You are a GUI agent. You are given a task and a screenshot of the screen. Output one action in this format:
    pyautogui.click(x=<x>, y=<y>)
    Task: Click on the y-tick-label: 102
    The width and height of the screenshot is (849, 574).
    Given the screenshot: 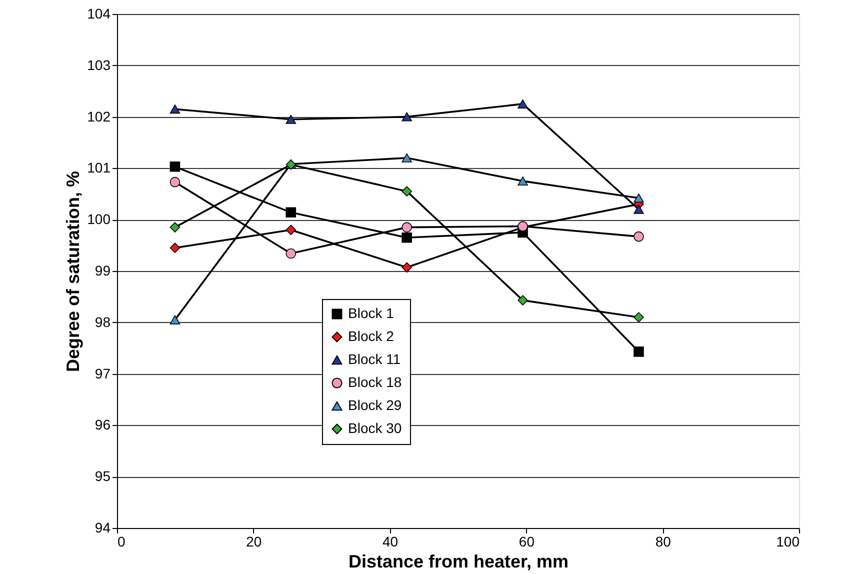 What is the action you would take?
    pyautogui.click(x=99, y=116)
    